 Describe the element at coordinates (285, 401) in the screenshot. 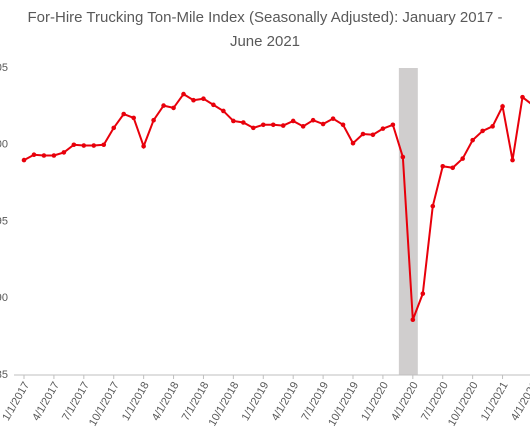

I see `x-tick-label: 4/1/2019` at that location.